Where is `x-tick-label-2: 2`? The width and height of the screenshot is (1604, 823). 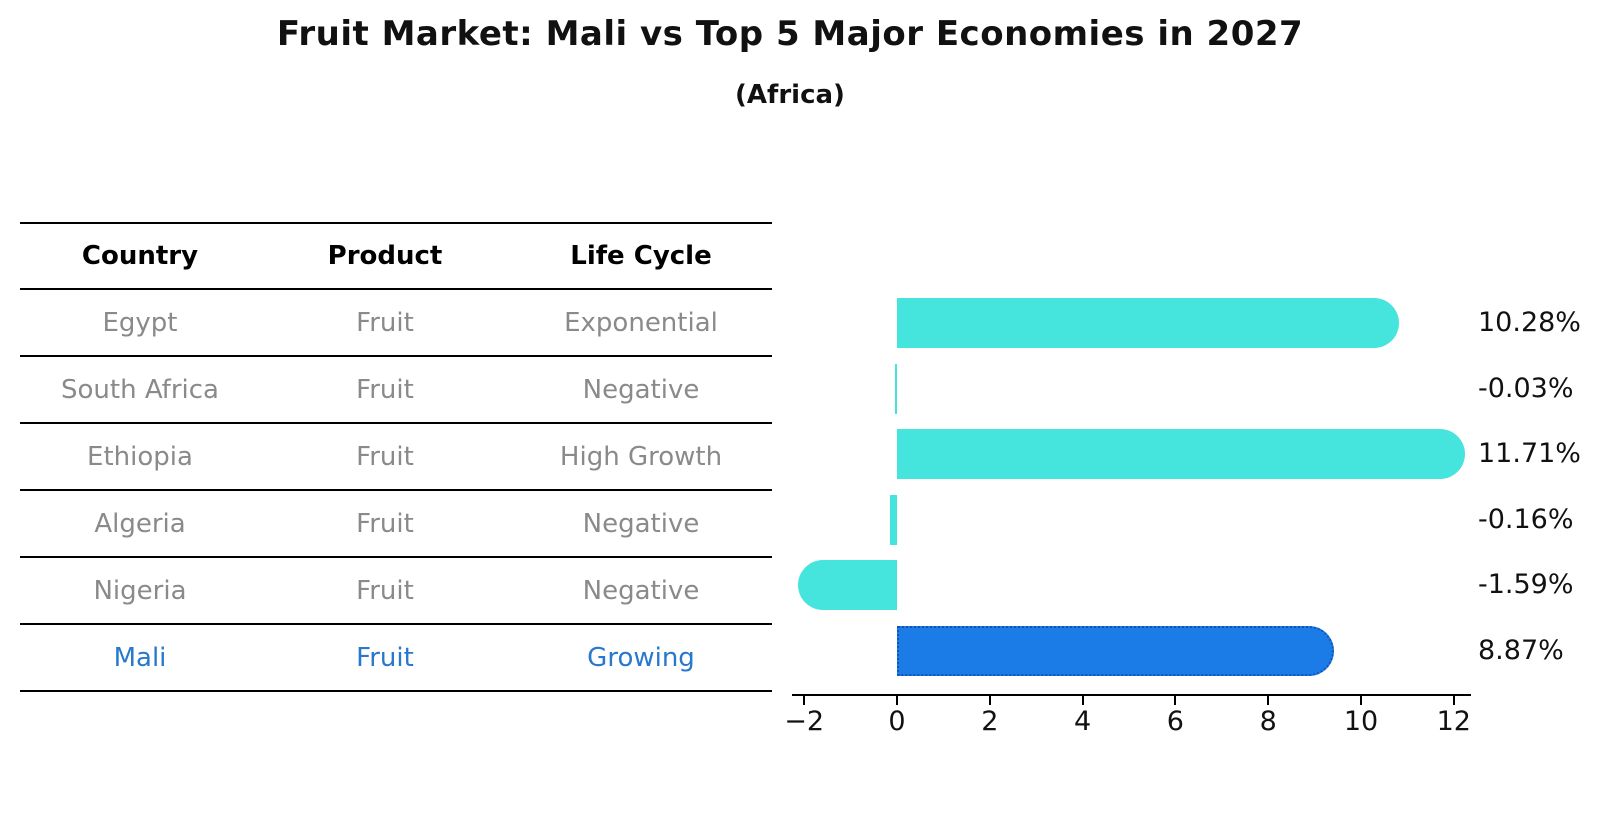
x-tick-label-2: 2 is located at coordinates (990, 721).